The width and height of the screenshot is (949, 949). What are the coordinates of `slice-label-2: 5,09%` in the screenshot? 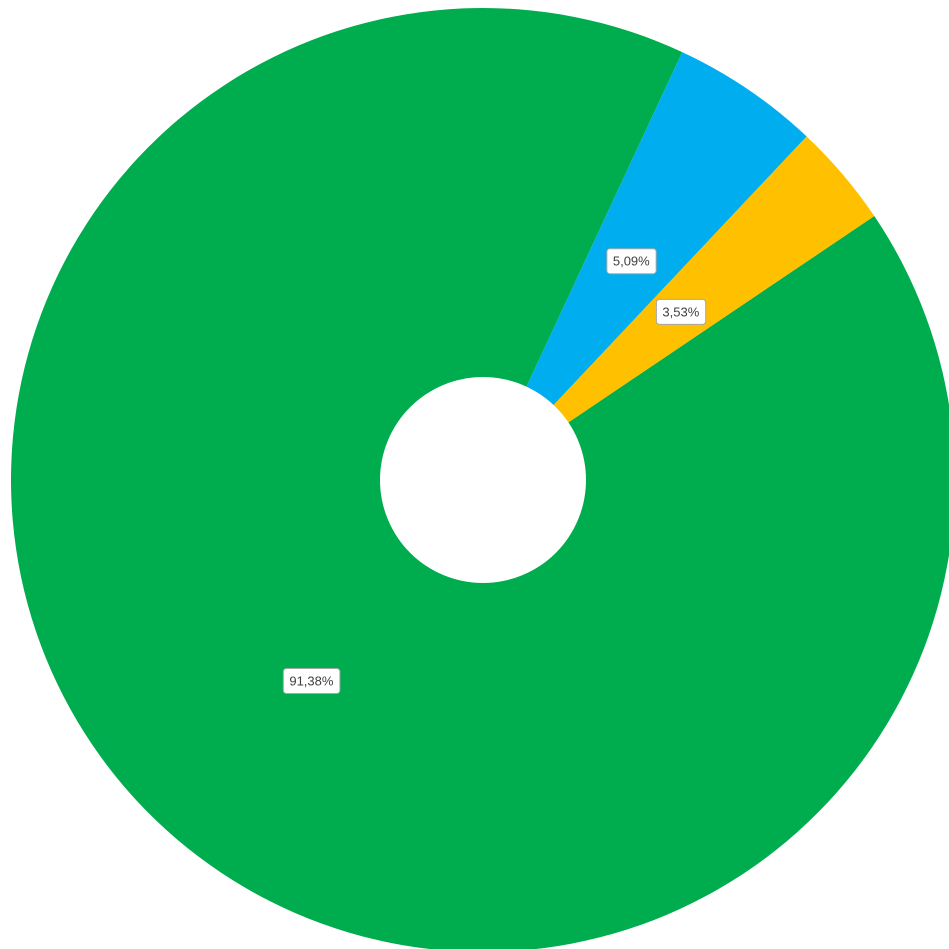 It's located at (631, 261).